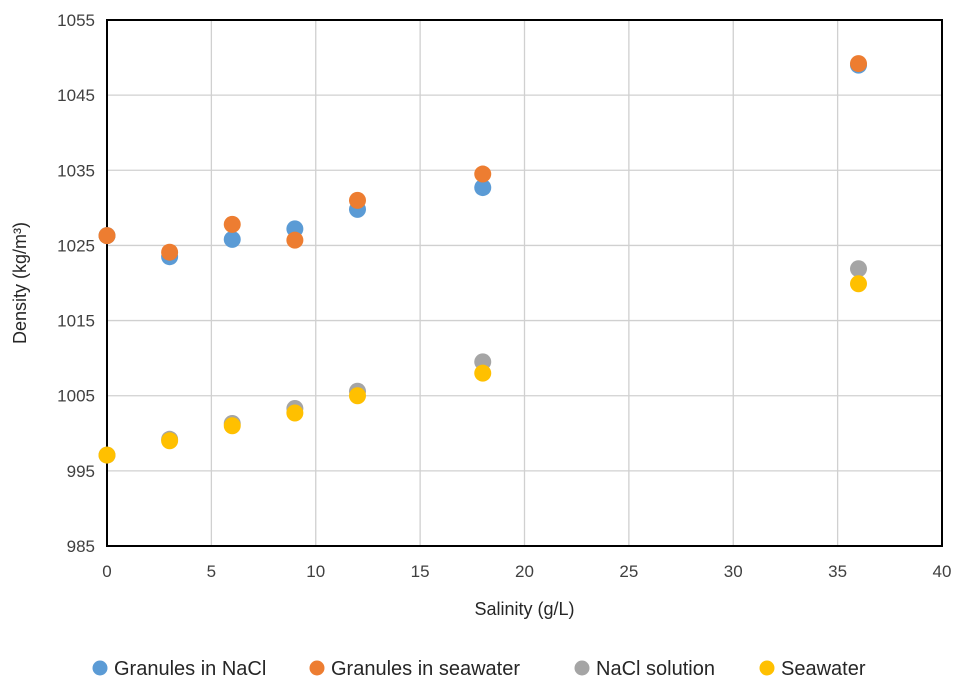 The width and height of the screenshot is (955, 679). Describe the element at coordinates (76, 95) in the screenshot. I see `y-tick-label: 1045` at that location.